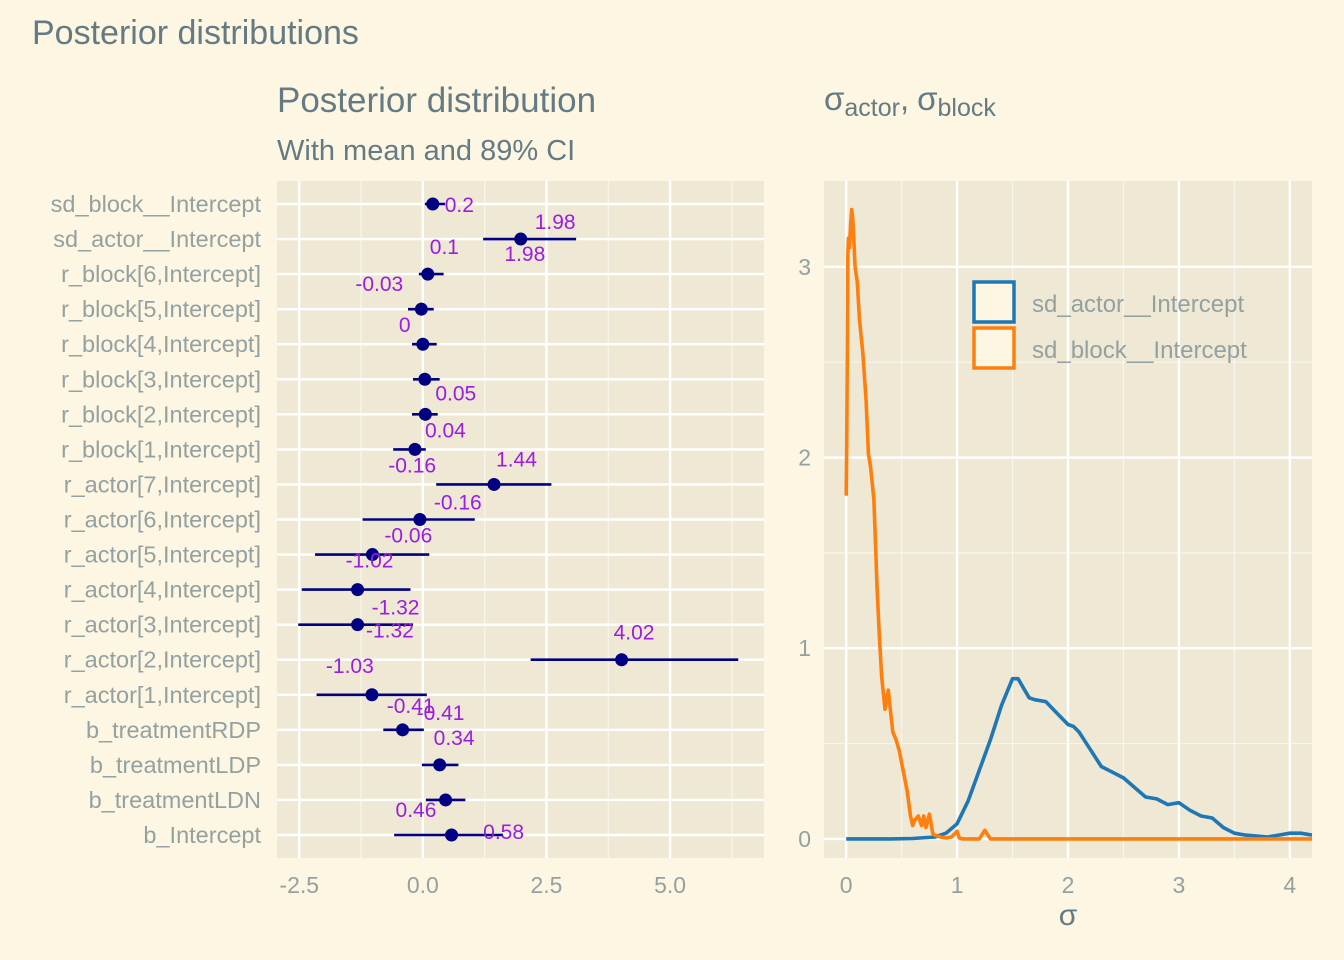  I want to click on forest-y-tick-label: r_block[2,Intercept], so click(161, 414).